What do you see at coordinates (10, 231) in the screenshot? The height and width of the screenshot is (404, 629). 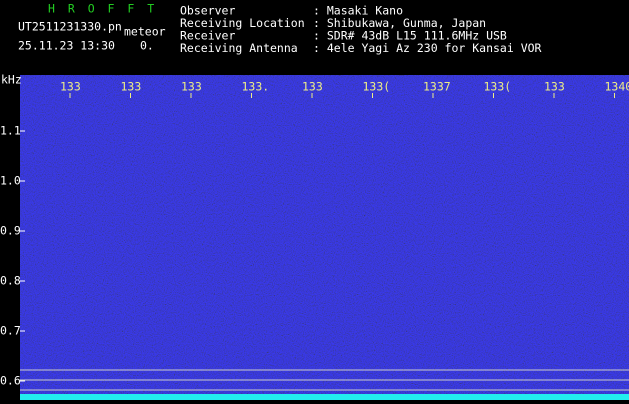 I see `freq-label: 0.9` at bounding box center [10, 231].